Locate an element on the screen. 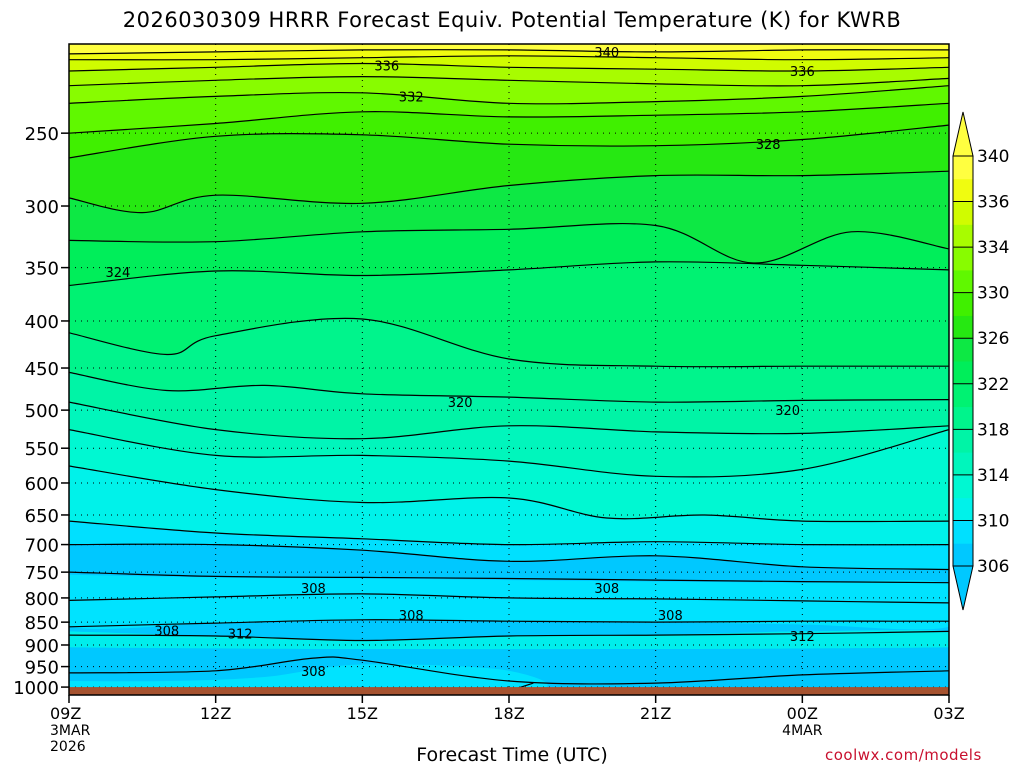 This screenshot has height=768, width=1024. x-tick-label: 03Z is located at coordinates (948, 713).